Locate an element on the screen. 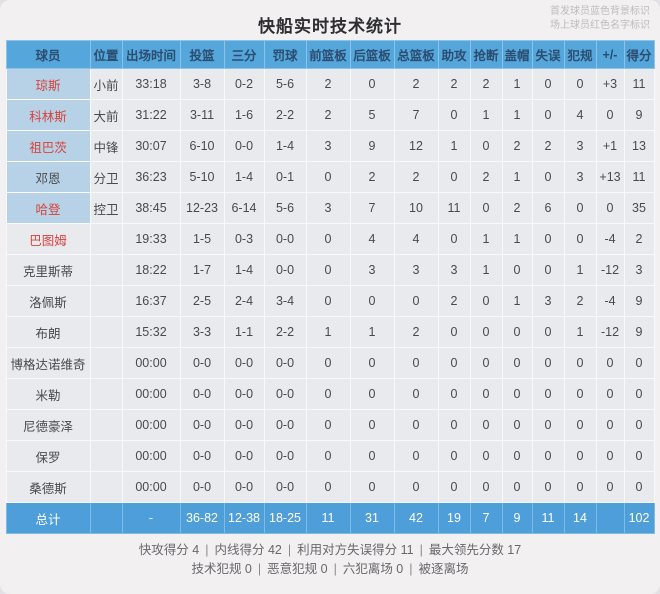 The image size is (660, 594). stat-cell: 12 is located at coordinates (416, 146).